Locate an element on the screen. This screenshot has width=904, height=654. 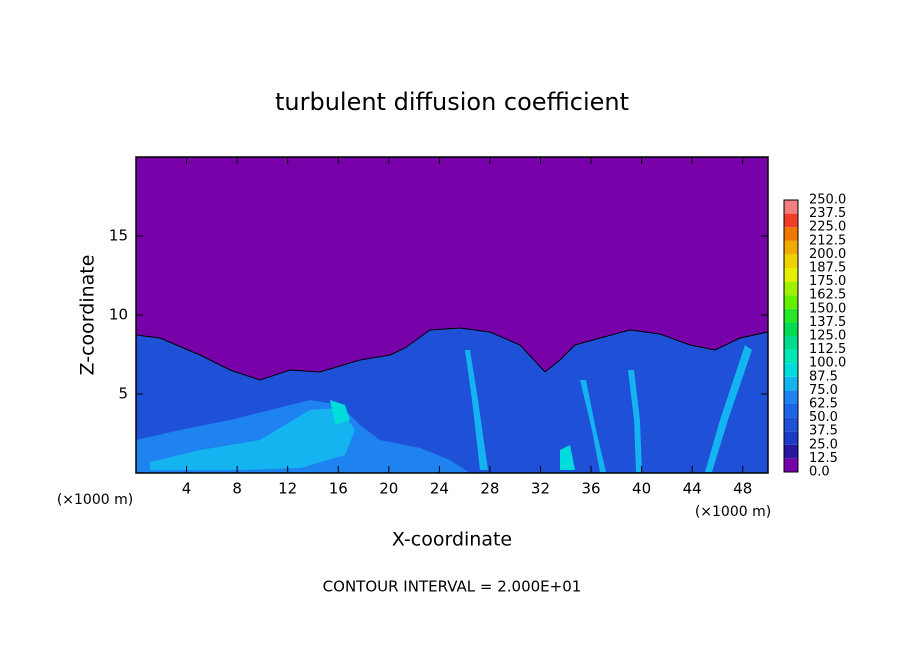
colorbar-label: 162.5 is located at coordinates (827, 295).